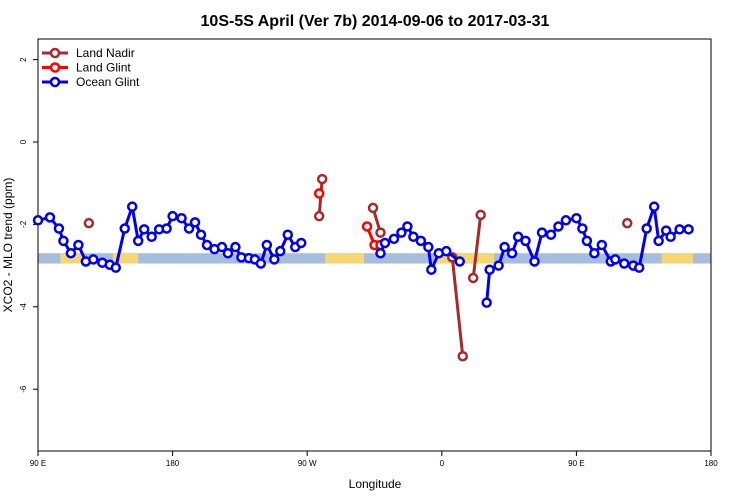  What do you see at coordinates (442, 463) in the screenshot?
I see `x-tick-label: 0` at bounding box center [442, 463].